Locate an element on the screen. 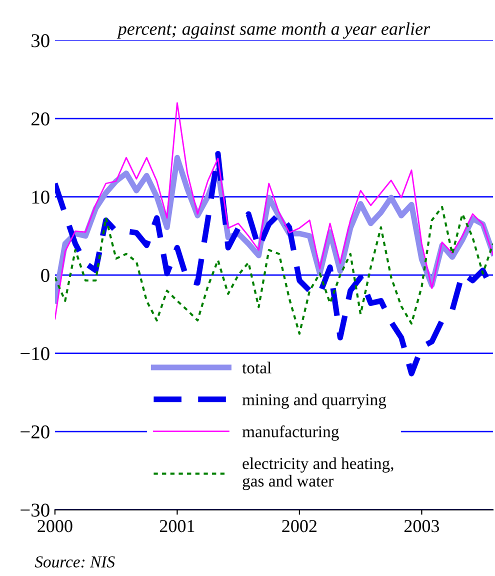 Image resolution: width=495 pixels, height=576 pixels. y-tick-label: 10 is located at coordinates (41, 197).